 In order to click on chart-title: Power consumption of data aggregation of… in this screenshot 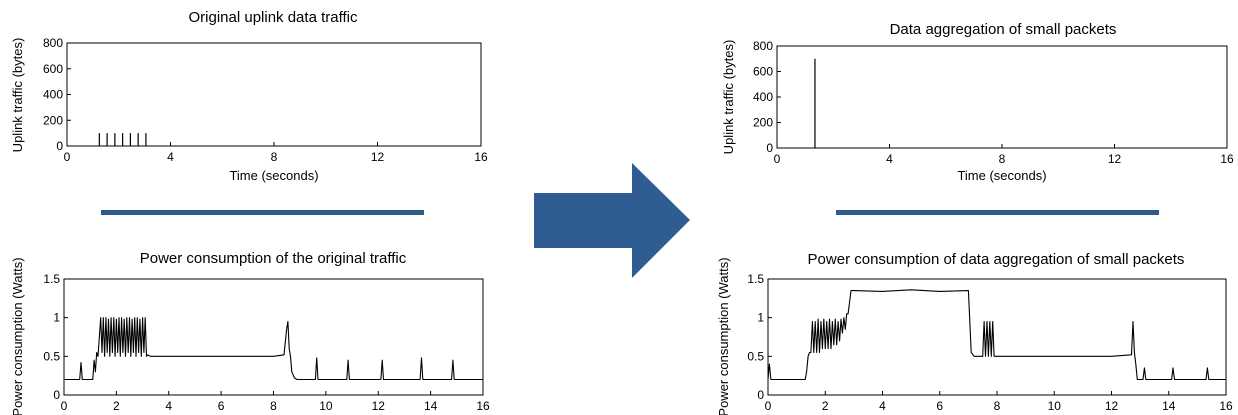, I will do `click(996, 259)`.